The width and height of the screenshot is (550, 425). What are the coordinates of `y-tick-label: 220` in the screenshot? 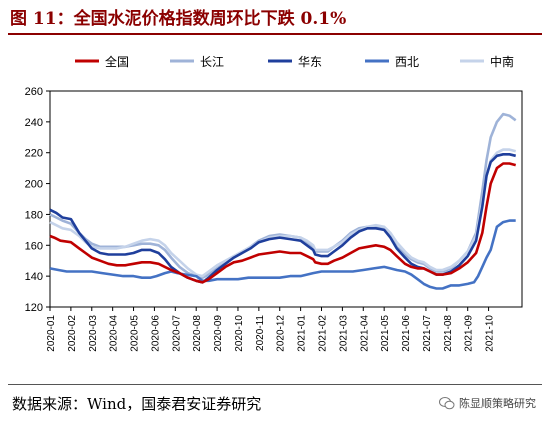 It's located at (34, 154).